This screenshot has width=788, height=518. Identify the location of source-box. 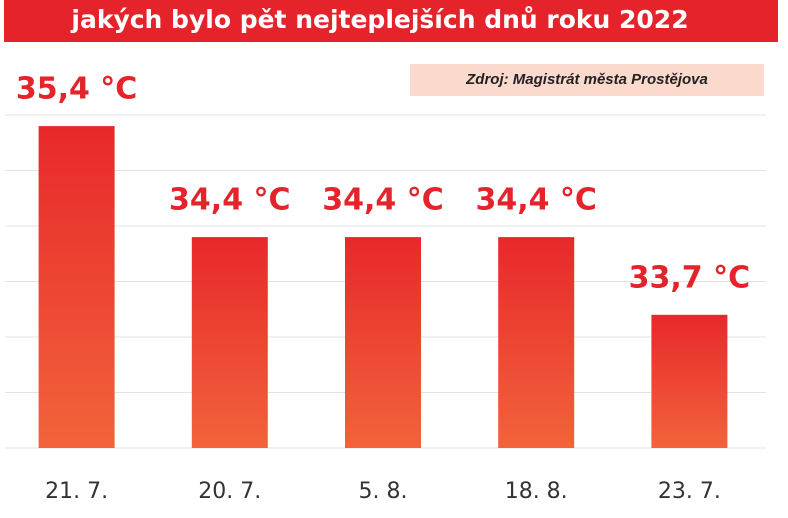
(587, 80).